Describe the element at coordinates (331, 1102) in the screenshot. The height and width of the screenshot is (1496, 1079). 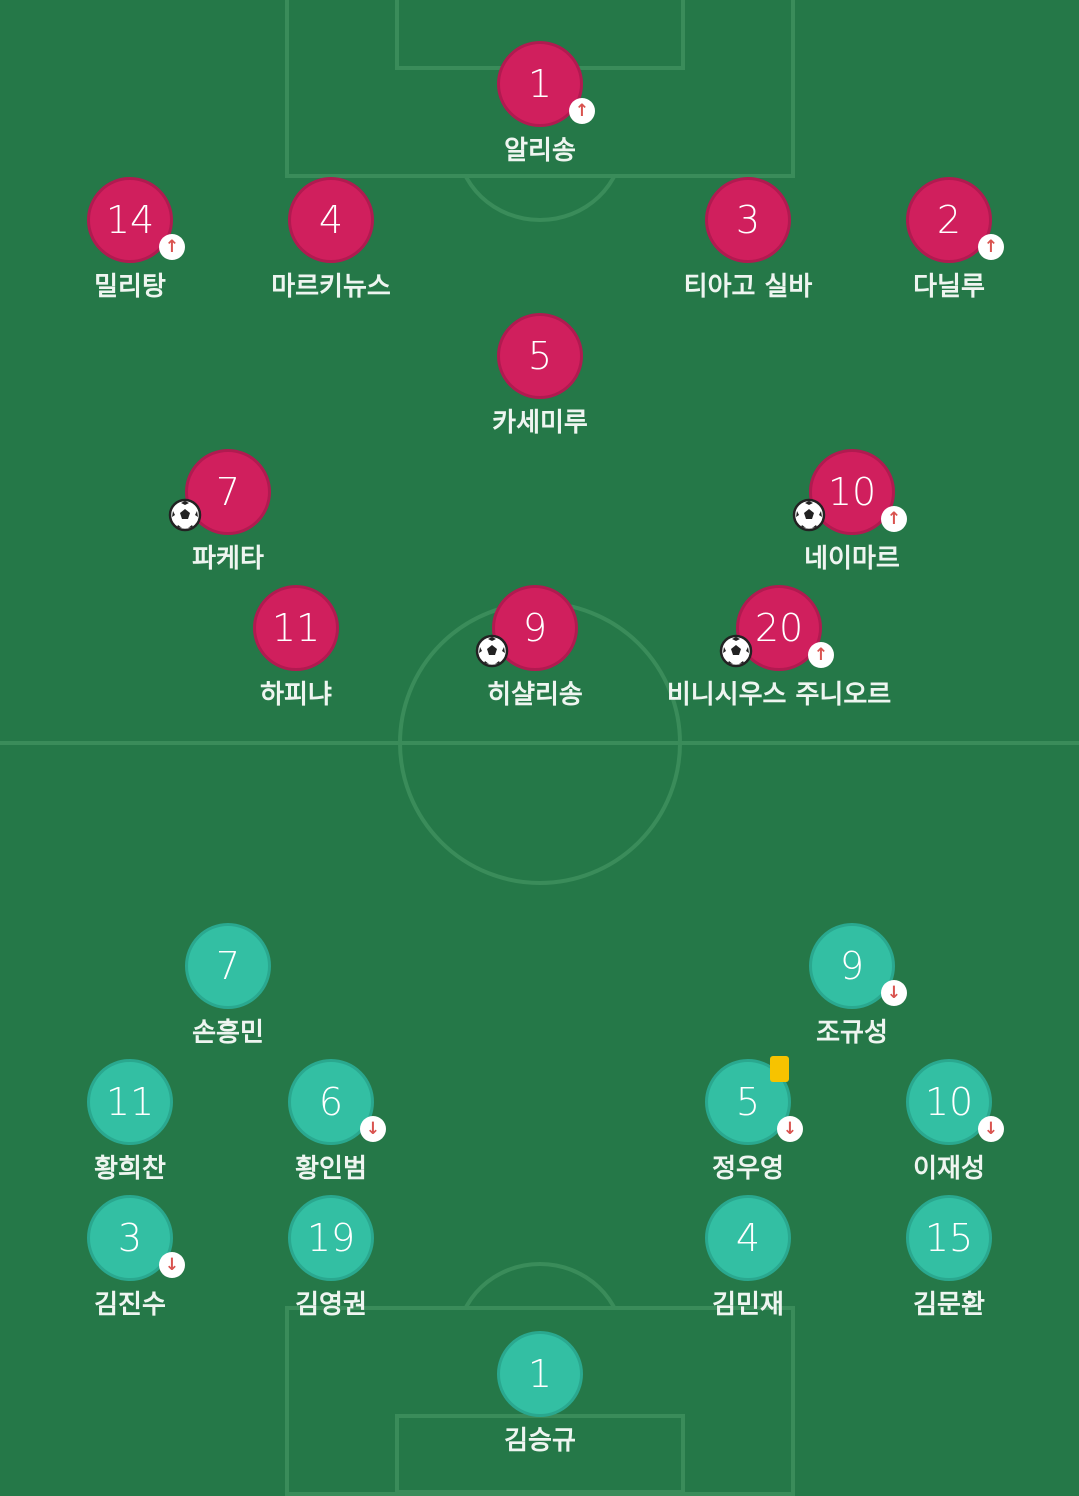
I see `player-number-badge: 6` at that location.